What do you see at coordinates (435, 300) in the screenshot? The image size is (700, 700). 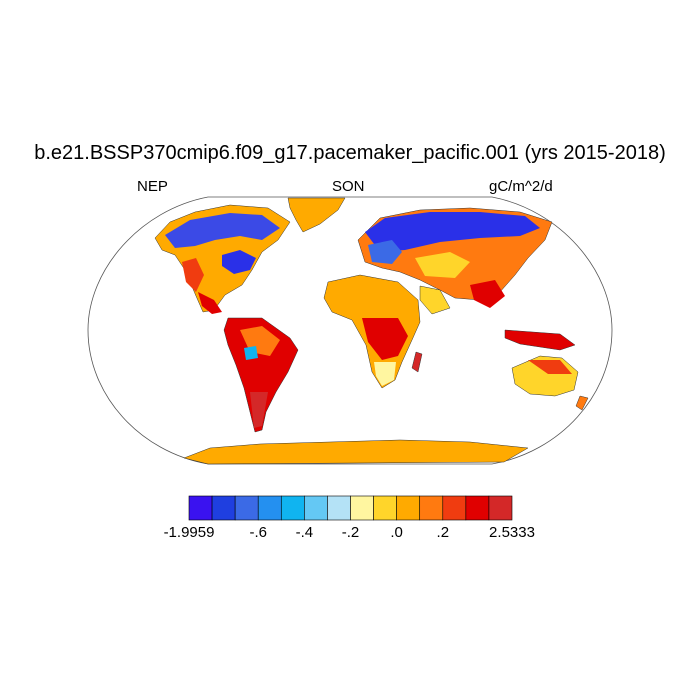 I see `arabia` at bounding box center [435, 300].